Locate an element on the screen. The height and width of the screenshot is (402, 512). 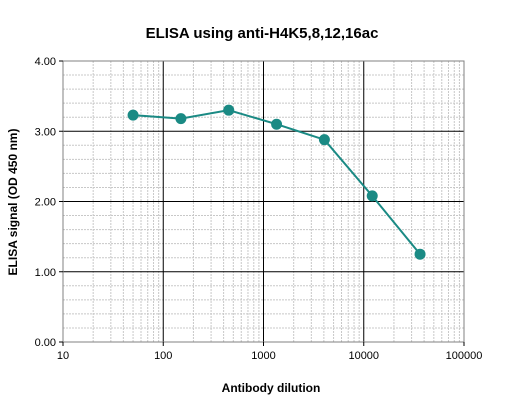
x-axis-ticks: 10 100 1000 10000 100000 is located at coordinates (269, 352).